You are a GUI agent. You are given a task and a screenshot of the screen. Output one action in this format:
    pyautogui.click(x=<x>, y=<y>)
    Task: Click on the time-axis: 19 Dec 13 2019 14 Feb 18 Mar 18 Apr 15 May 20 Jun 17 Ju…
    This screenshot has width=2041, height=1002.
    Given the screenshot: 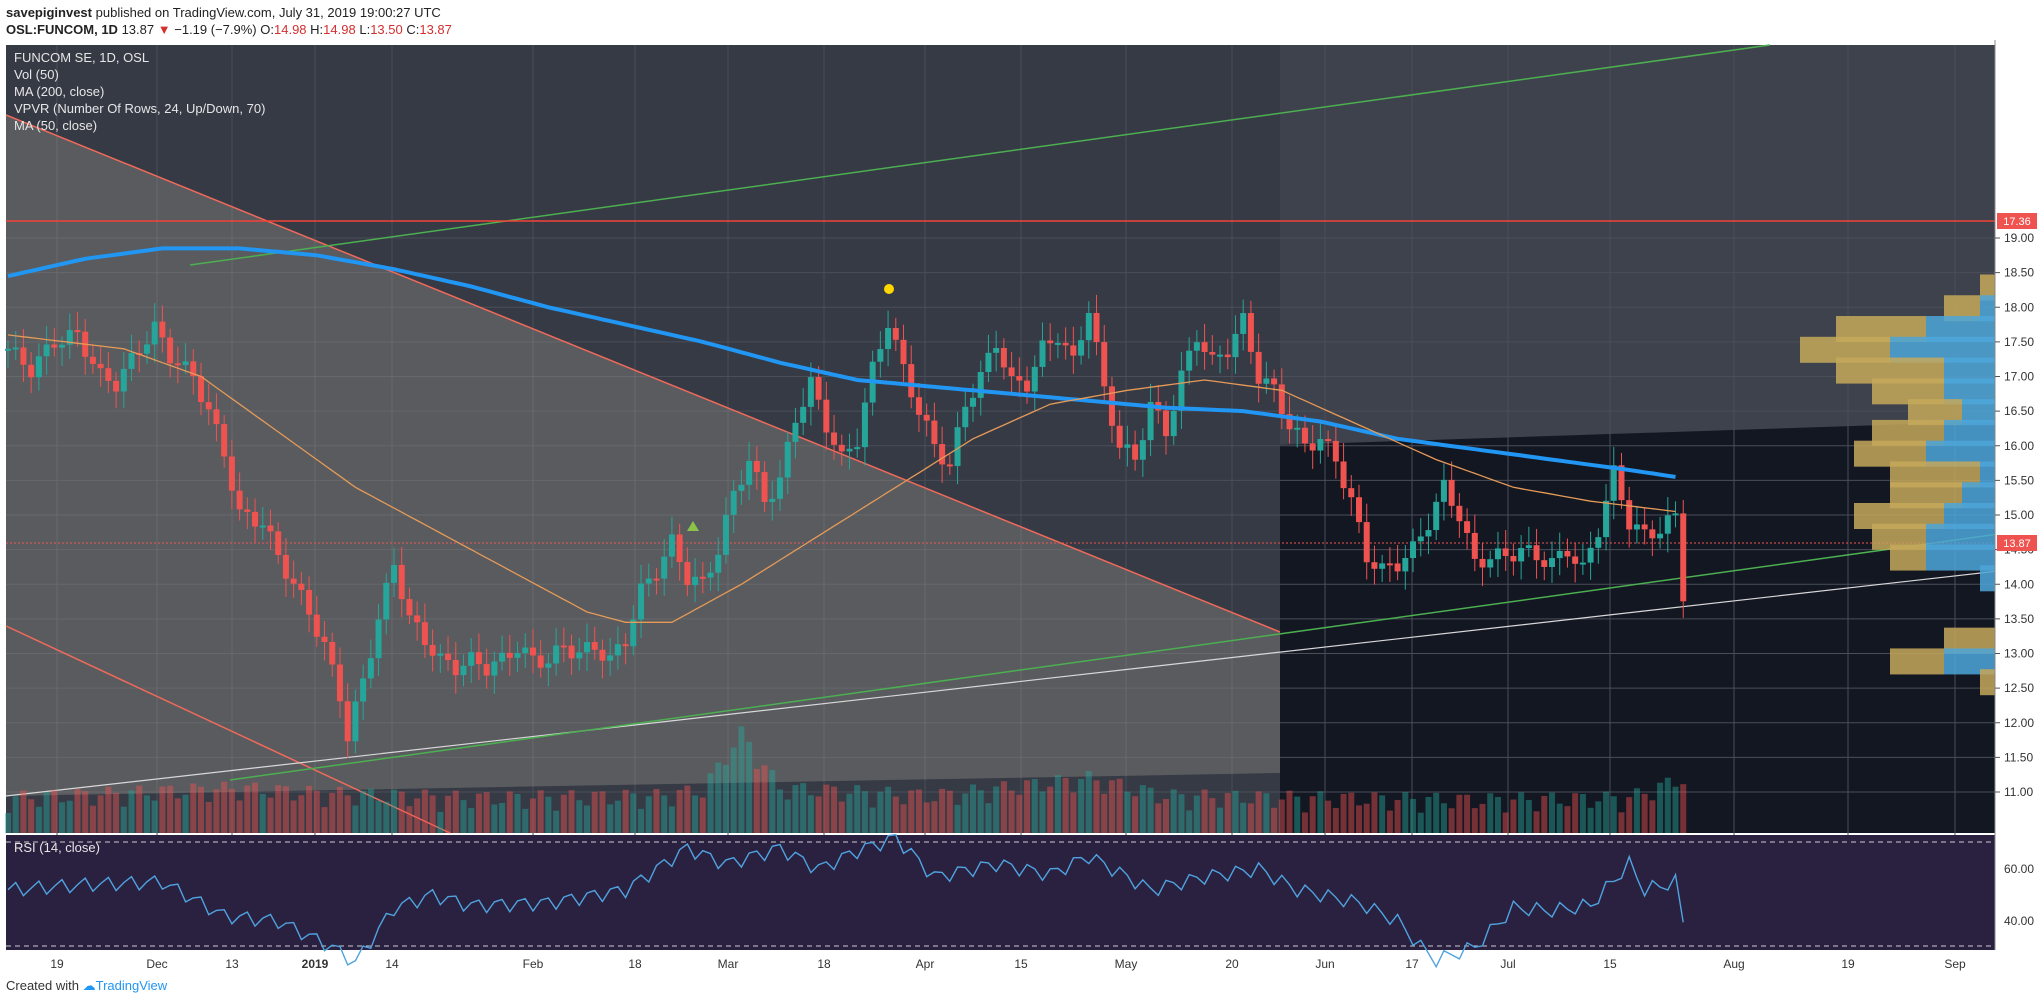 What is the action you would take?
    pyautogui.click(x=1008, y=964)
    